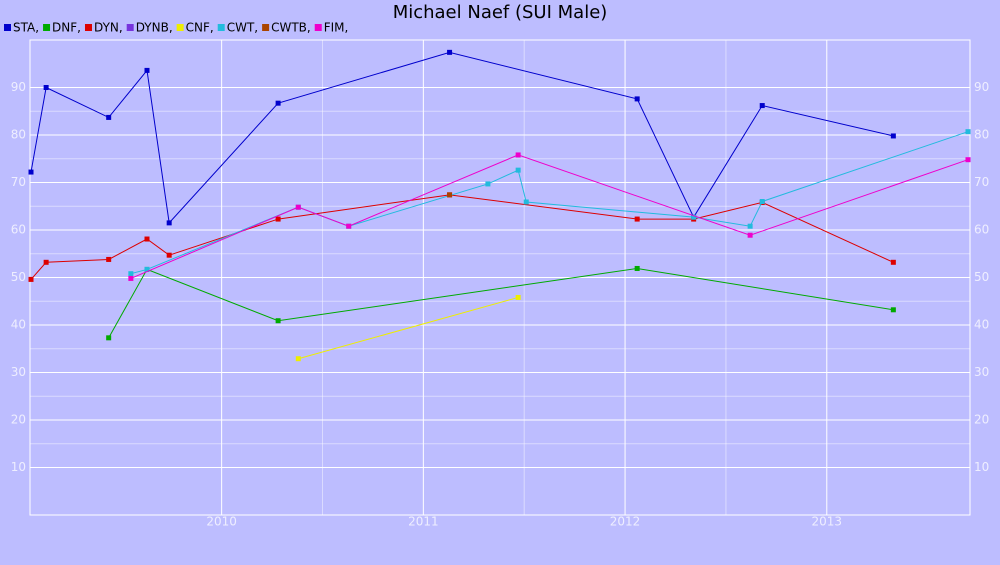 The image size is (1000, 565). What do you see at coordinates (981, 182) in the screenshot?
I see `y2-tick-label: 70` at bounding box center [981, 182].